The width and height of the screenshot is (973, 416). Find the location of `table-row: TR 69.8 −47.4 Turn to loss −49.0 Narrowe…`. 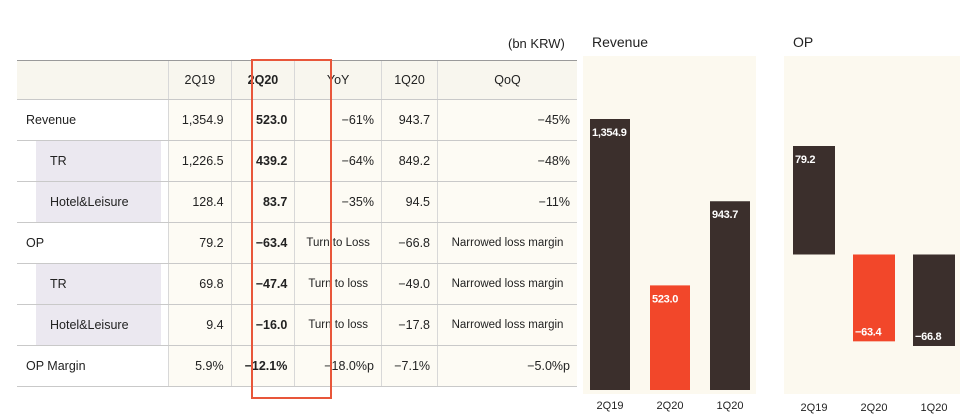

table-row: TR 69.8 −47.4 Turn to loss −49.0 Narrowe… is located at coordinates (297, 284).